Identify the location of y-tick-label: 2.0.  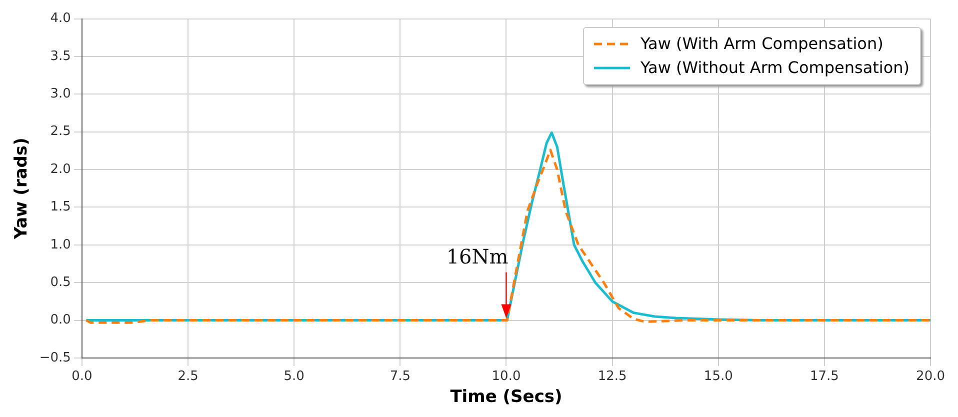
(60, 169).